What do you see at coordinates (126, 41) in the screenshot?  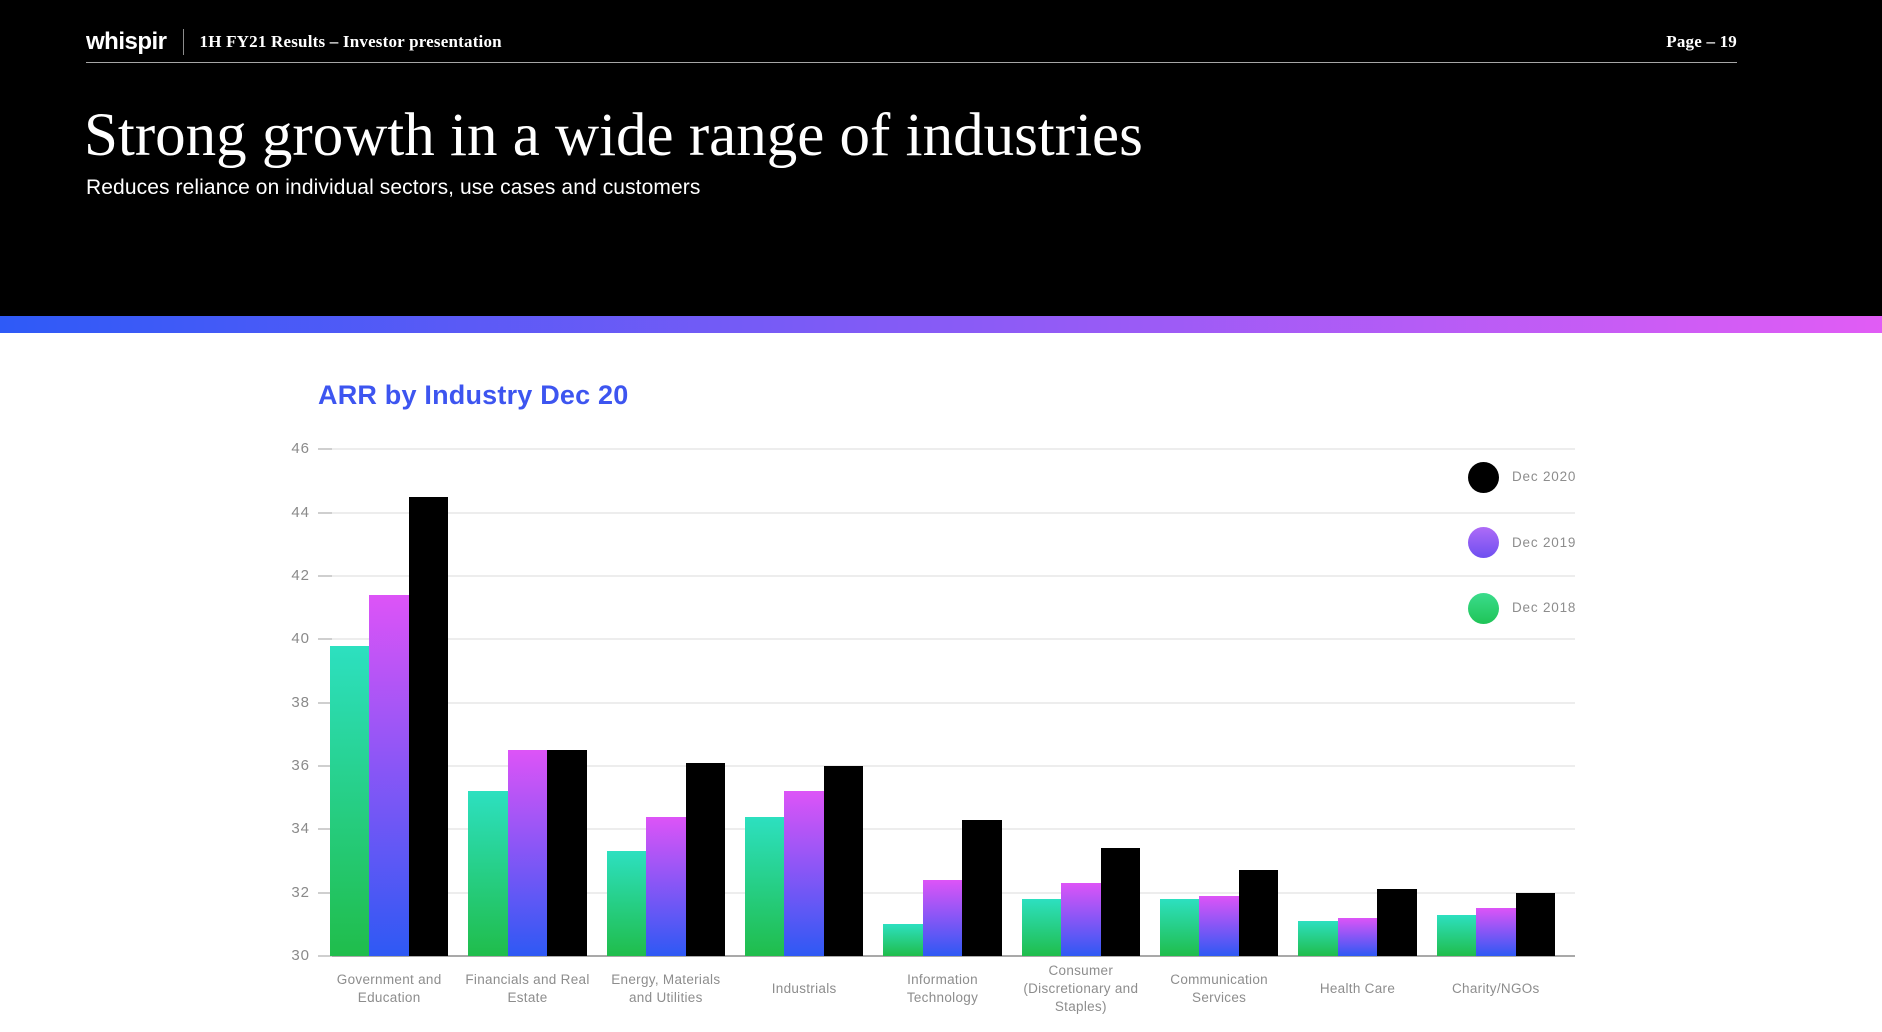 I see `whispir-logo: whispir` at bounding box center [126, 41].